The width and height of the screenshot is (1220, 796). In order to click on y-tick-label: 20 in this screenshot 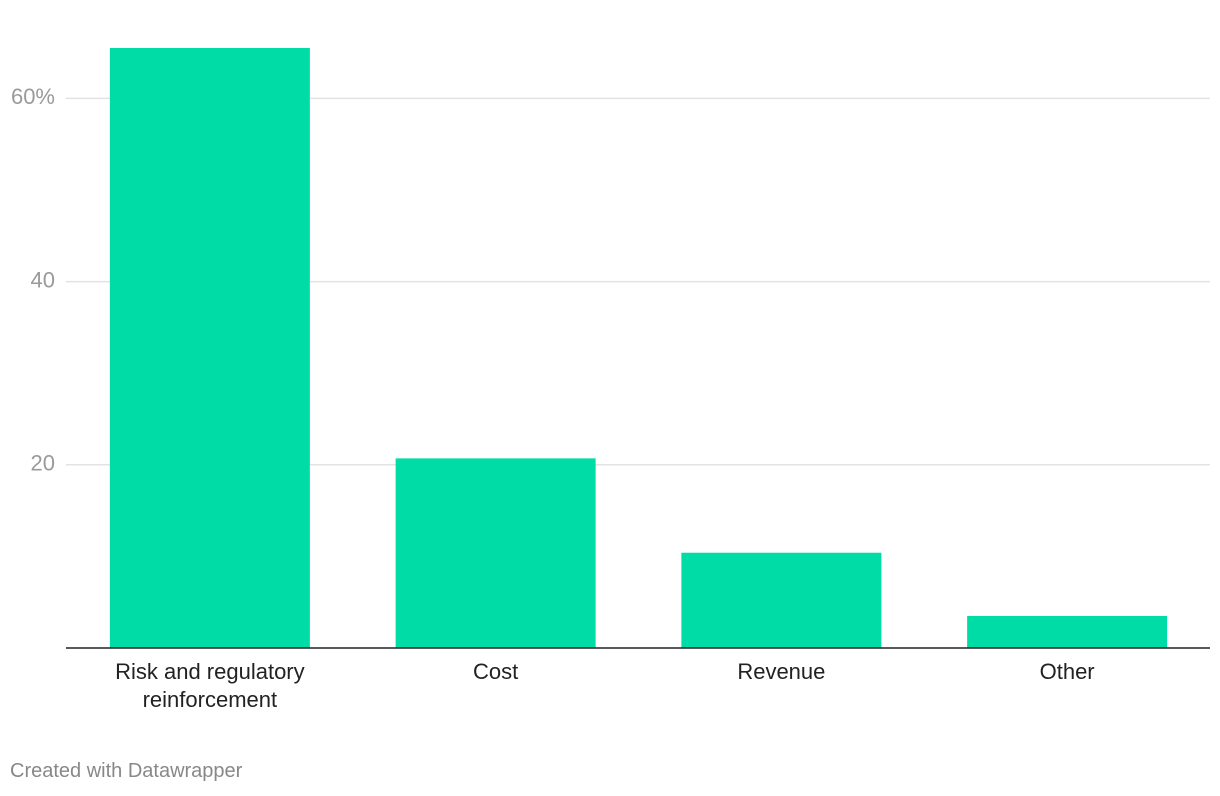, I will do `click(43, 463)`.